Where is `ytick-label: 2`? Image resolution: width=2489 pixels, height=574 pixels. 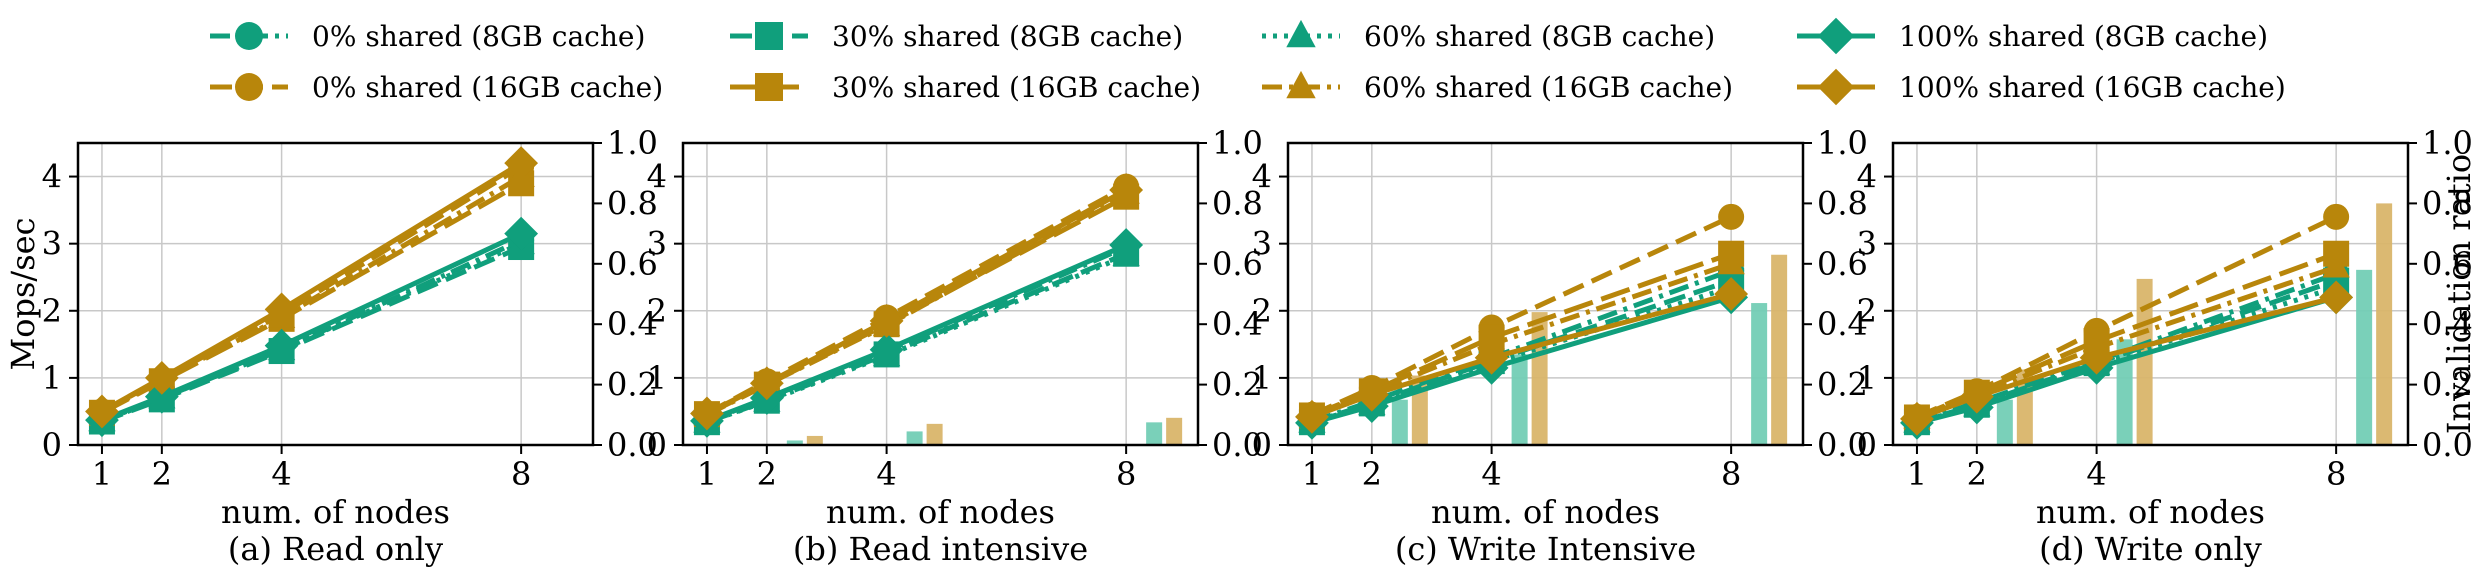
ytick-label: 2 is located at coordinates (52, 311).